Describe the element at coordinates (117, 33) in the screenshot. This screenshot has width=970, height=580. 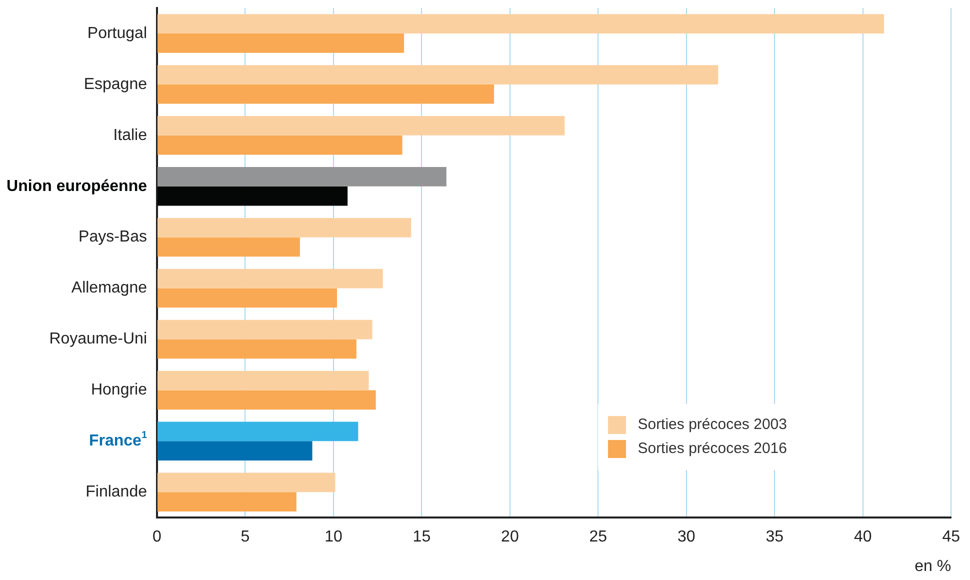
I see `y-tick-label: Portugal` at that location.